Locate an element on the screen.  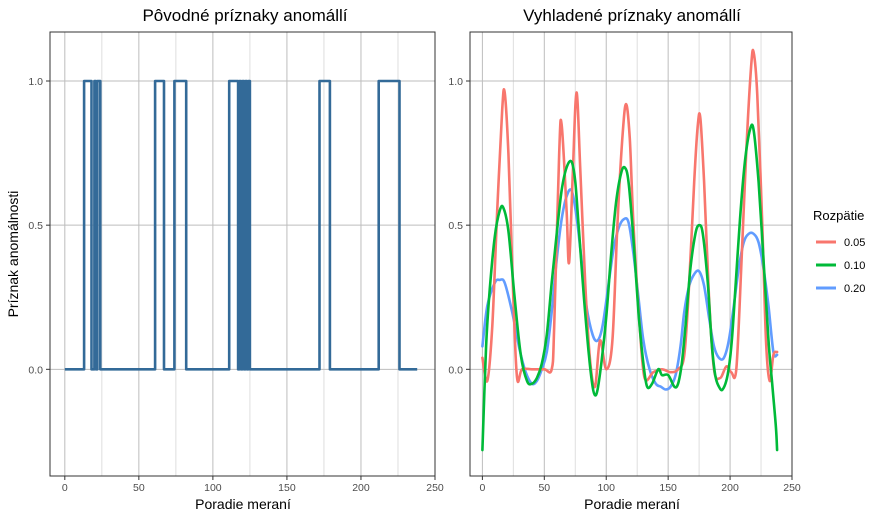
right-x-tick-label: 0 is located at coordinates (482, 488).